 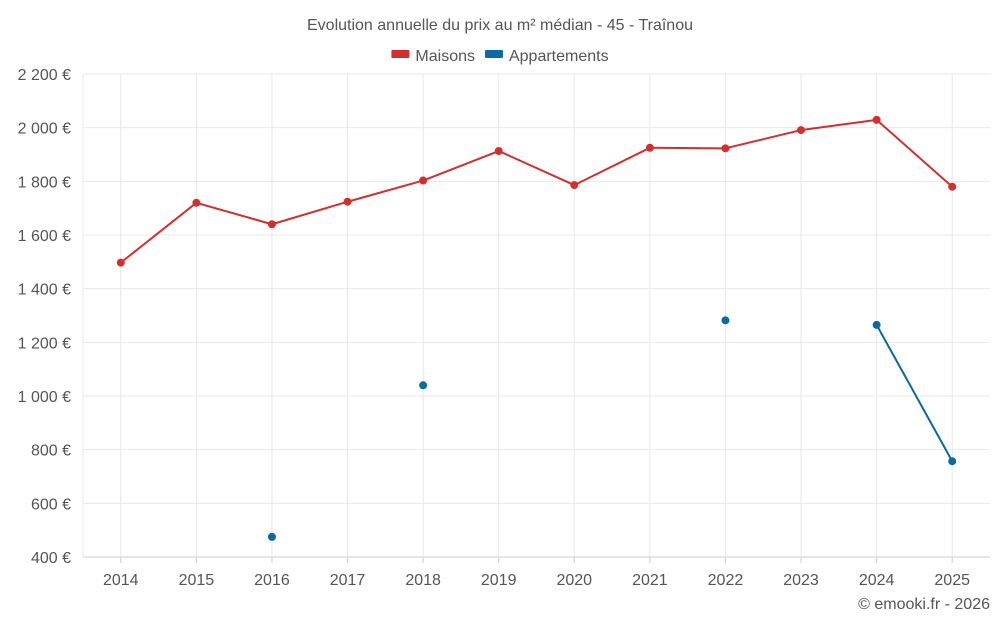 I want to click on x-tick-label: 2024, so click(x=877, y=580).